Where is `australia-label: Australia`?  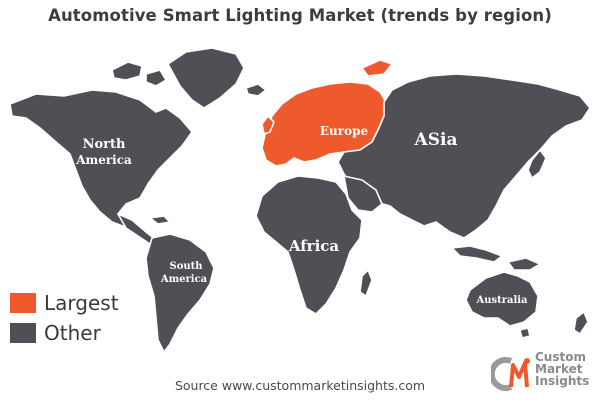 australia-label: Australia is located at coordinates (501, 300).